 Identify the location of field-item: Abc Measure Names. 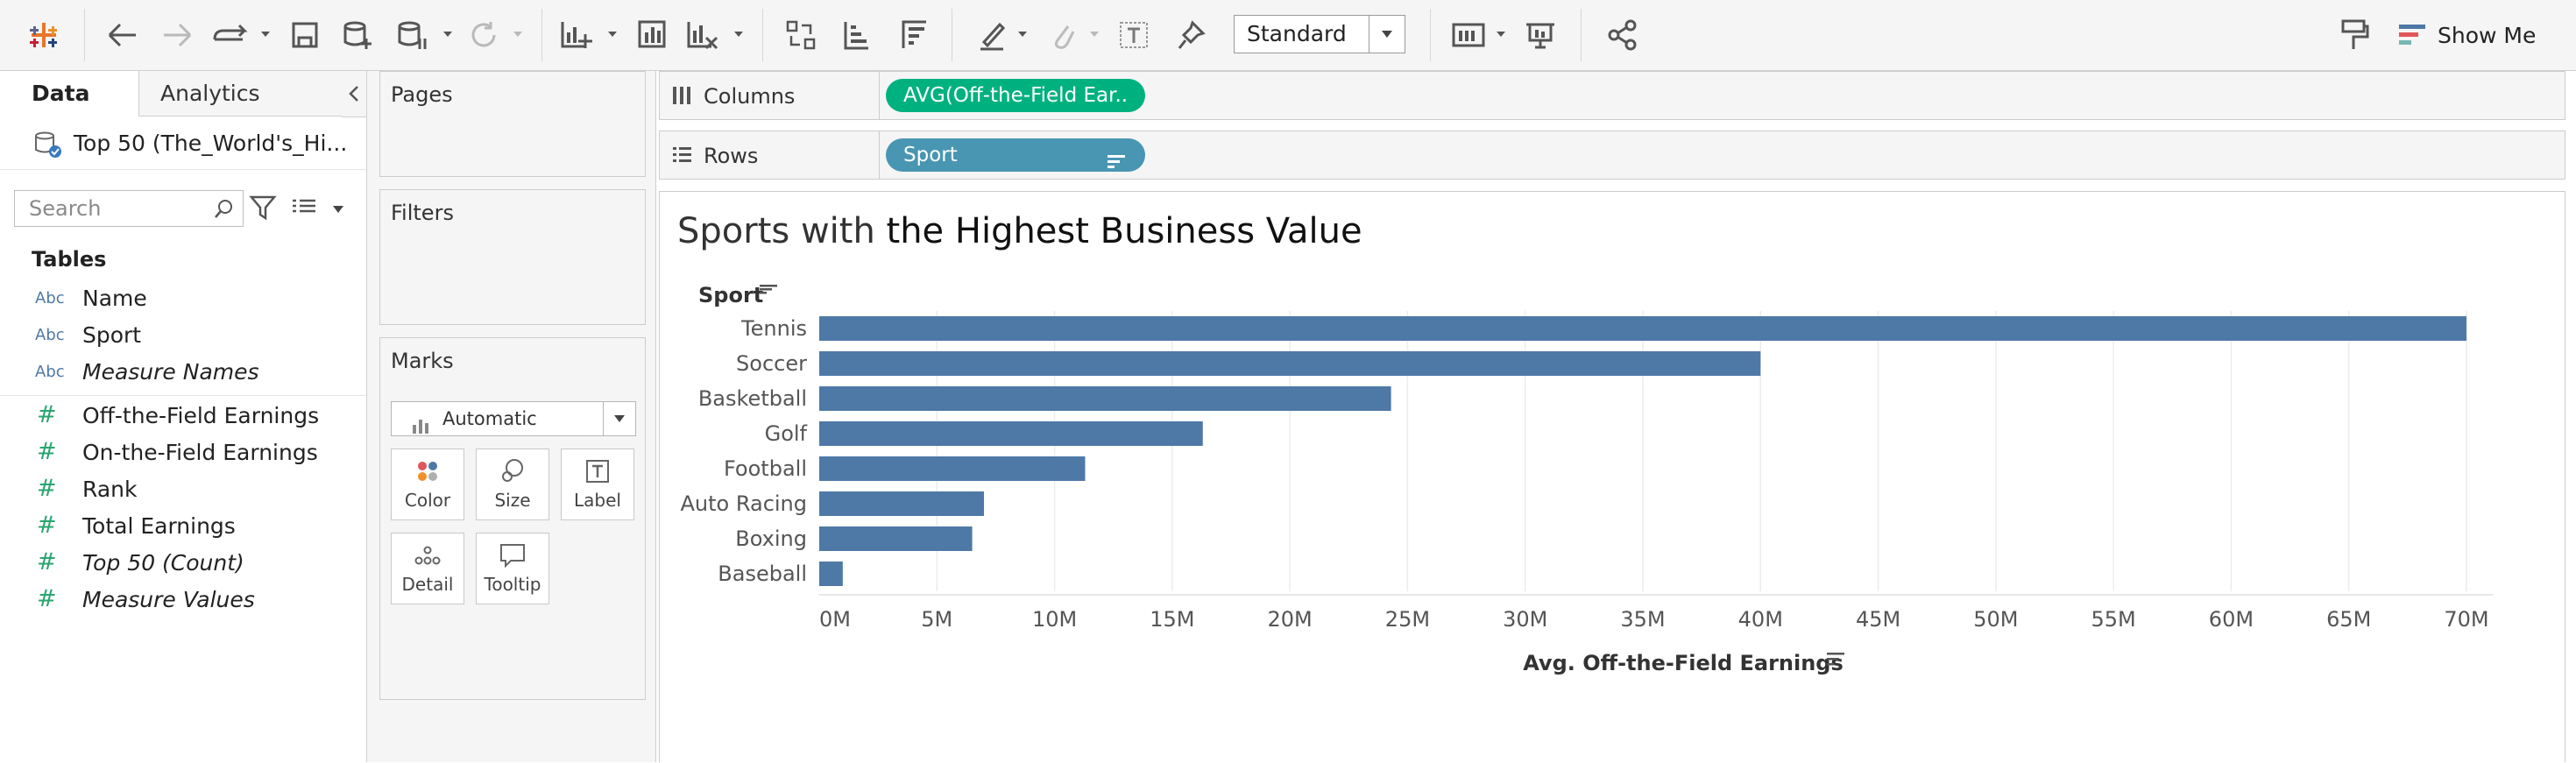
(183, 374).